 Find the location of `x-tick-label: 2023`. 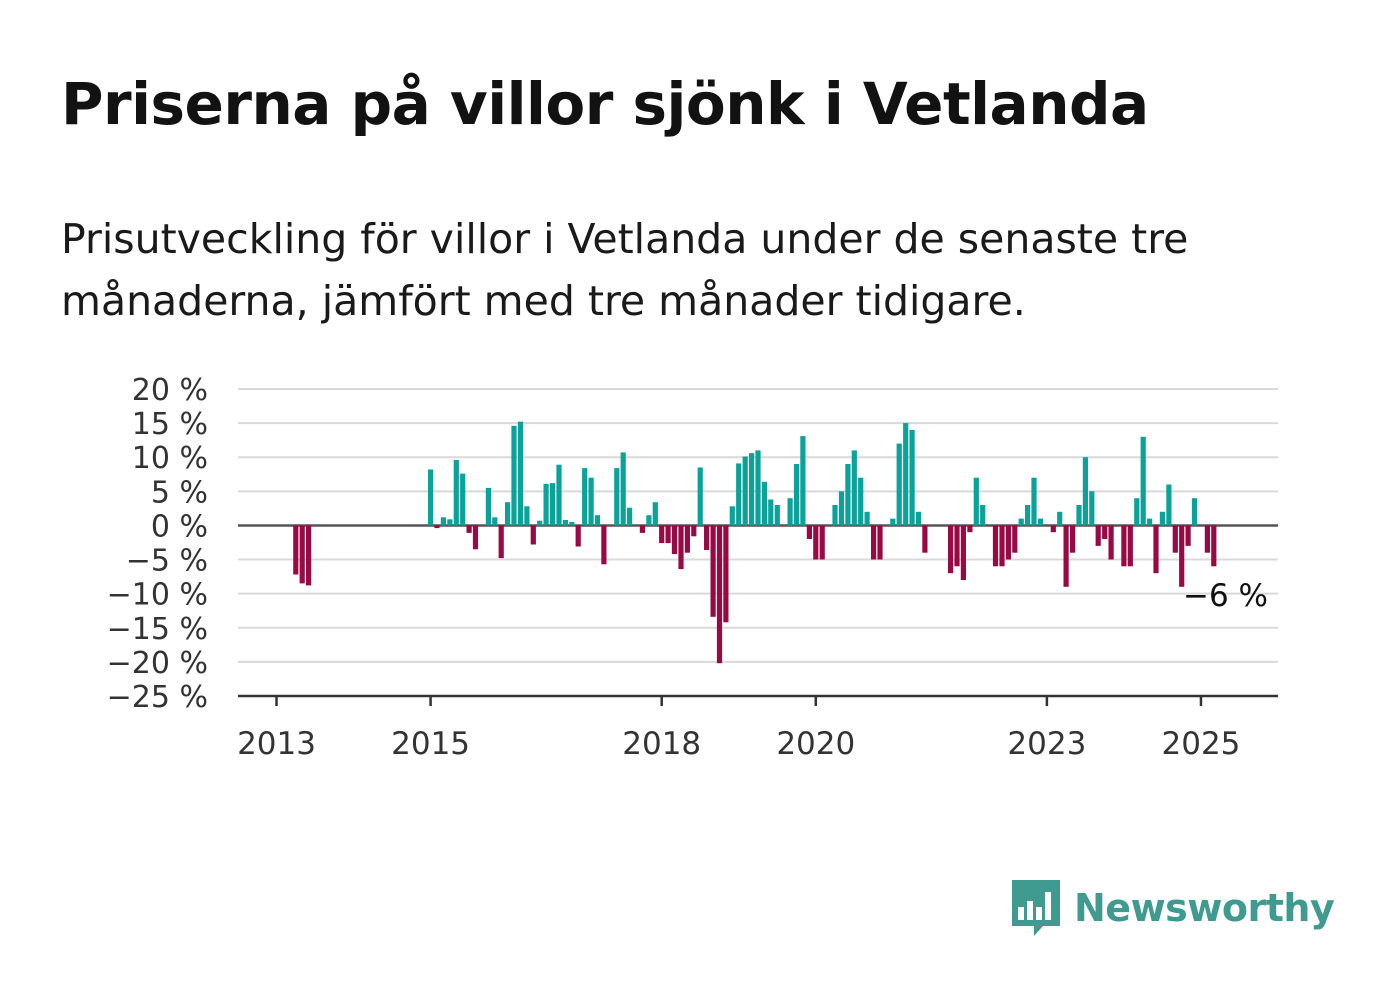

x-tick-label: 2023 is located at coordinates (1046, 744).